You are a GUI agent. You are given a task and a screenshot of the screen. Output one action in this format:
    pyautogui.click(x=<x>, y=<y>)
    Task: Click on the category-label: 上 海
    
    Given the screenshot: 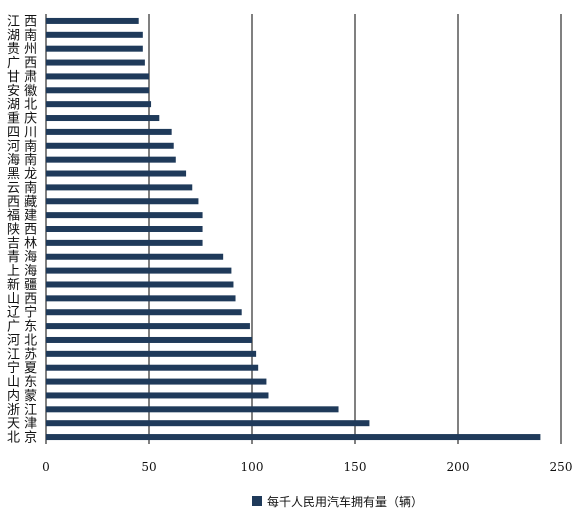 What is the action you would take?
    pyautogui.click(x=22, y=271)
    